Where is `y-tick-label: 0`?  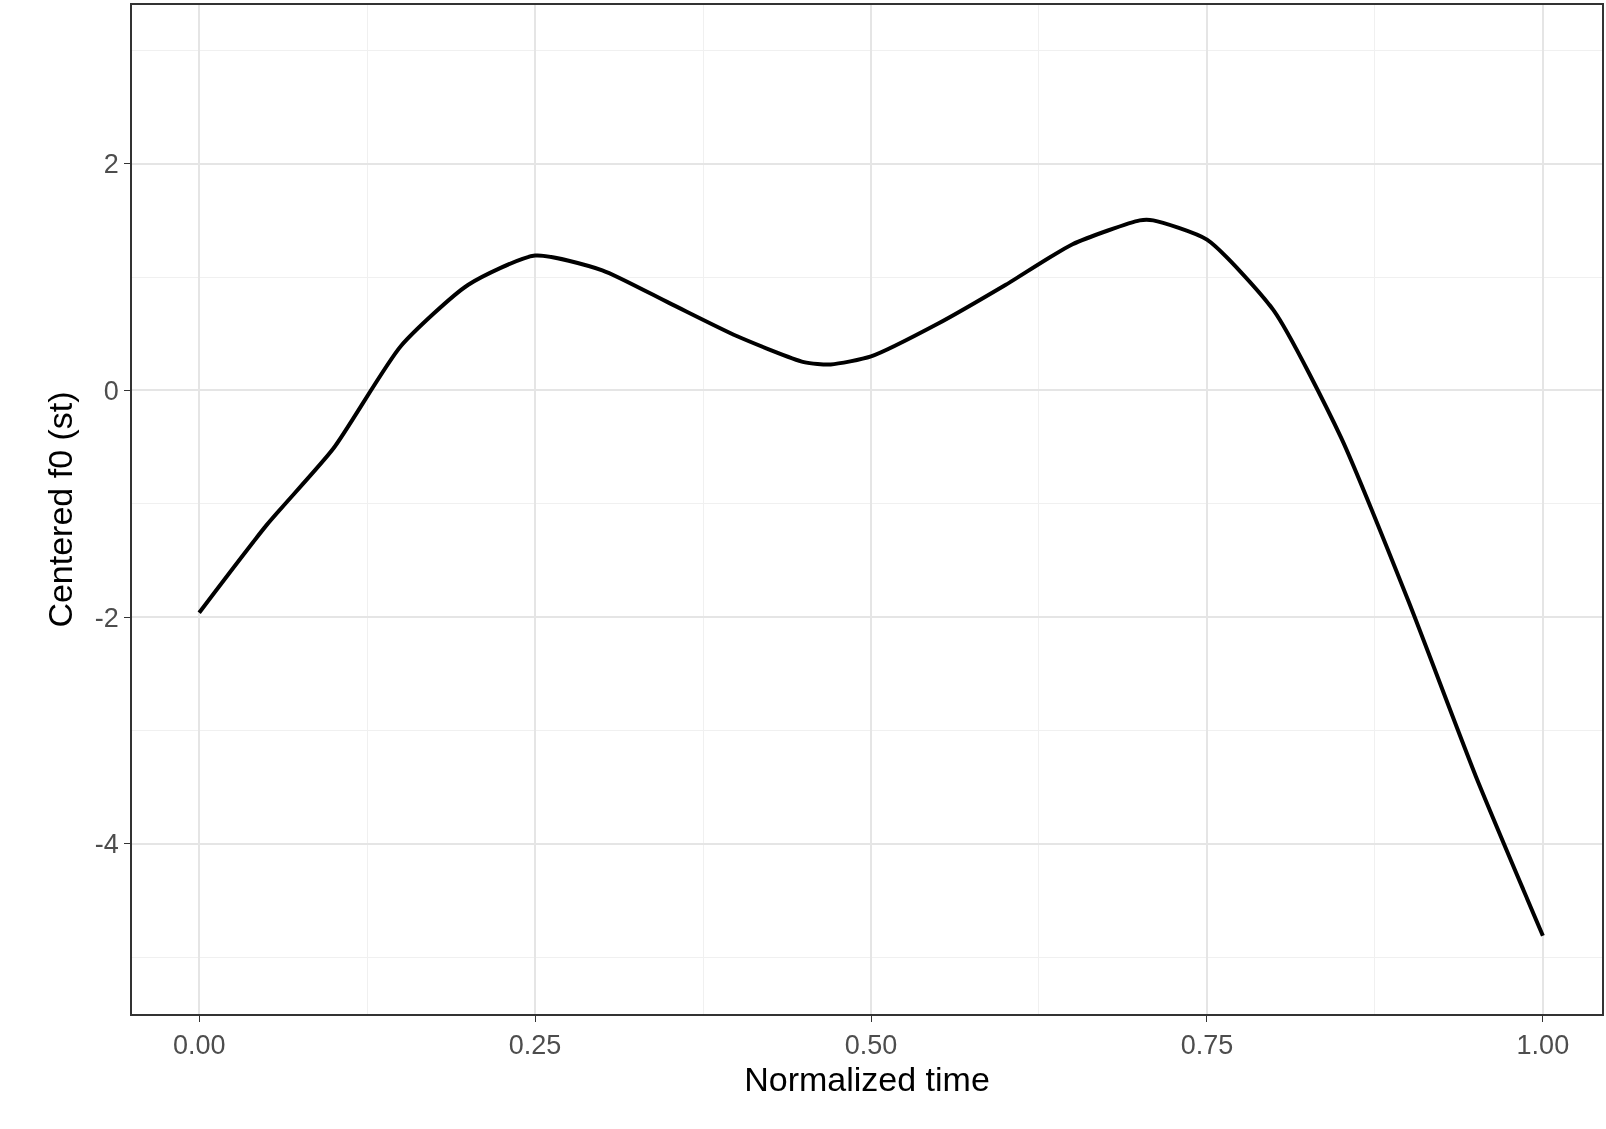 y-tick-label: 0 is located at coordinates (111, 390).